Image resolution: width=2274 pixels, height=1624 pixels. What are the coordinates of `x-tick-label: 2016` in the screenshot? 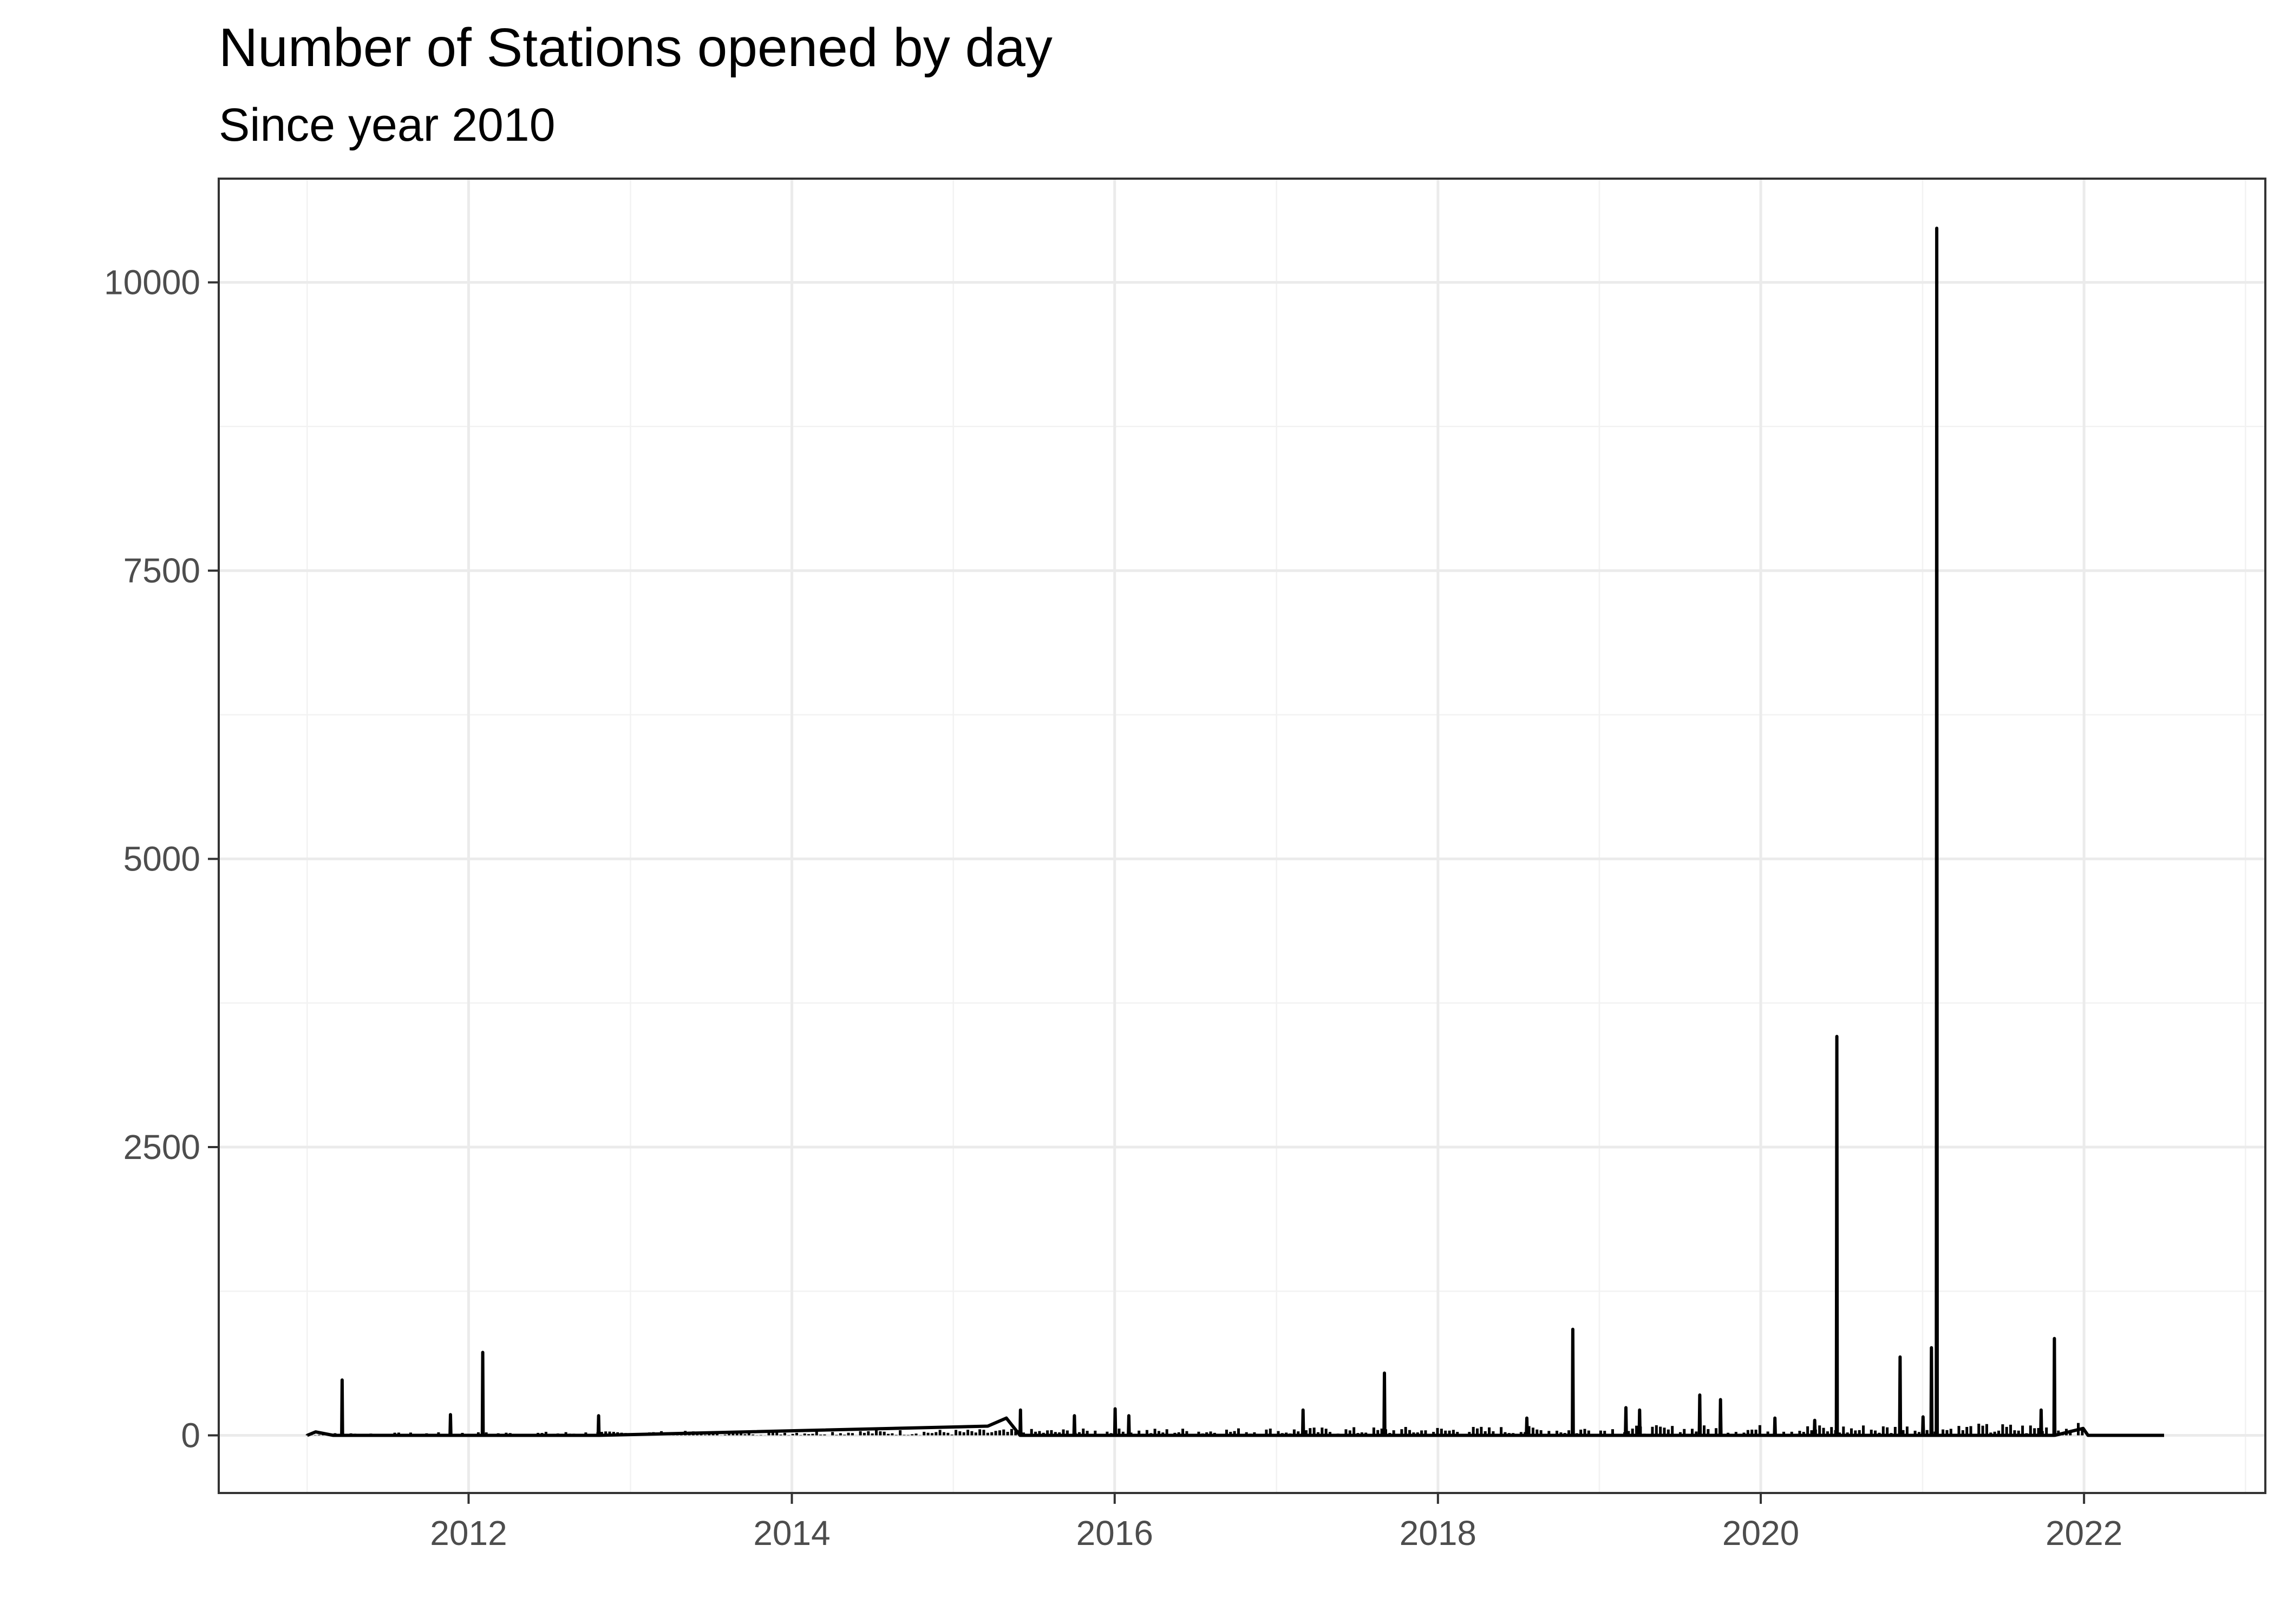 It's located at (1115, 1533).